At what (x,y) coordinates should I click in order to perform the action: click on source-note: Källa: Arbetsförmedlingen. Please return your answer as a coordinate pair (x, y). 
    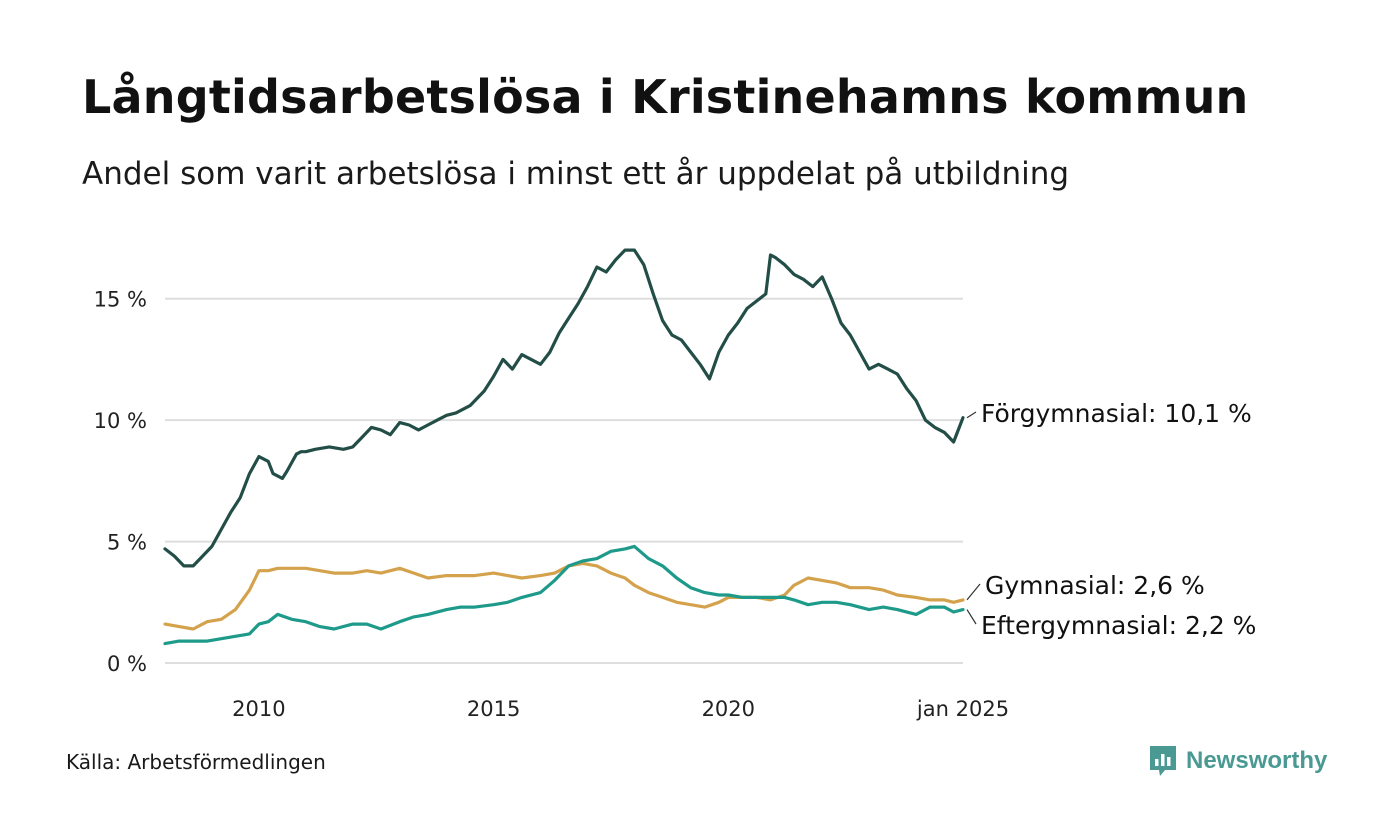
    Looking at the image, I should click on (196, 762).